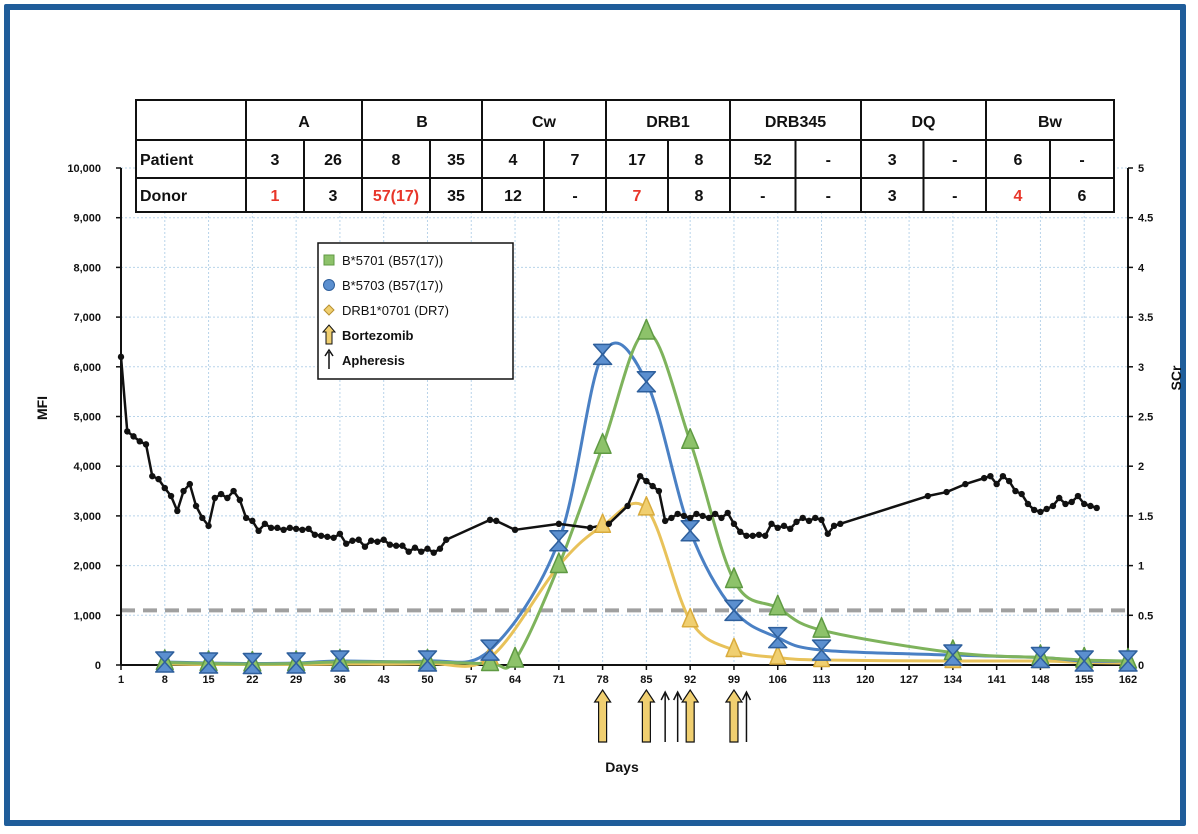  Describe the element at coordinates (865, 680) in the screenshot. I see `x-tick-label: 120` at that location.